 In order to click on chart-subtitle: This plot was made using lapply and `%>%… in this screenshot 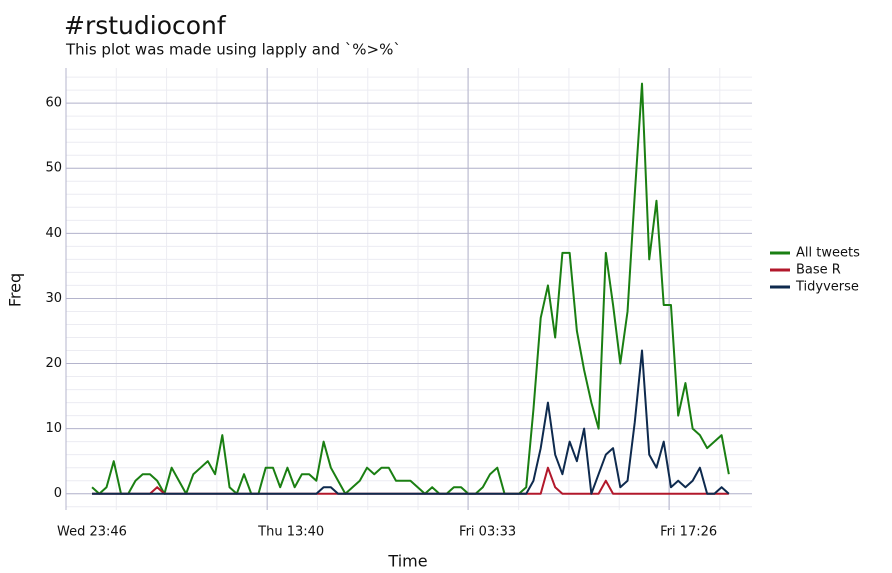, I will do `click(233, 50)`.